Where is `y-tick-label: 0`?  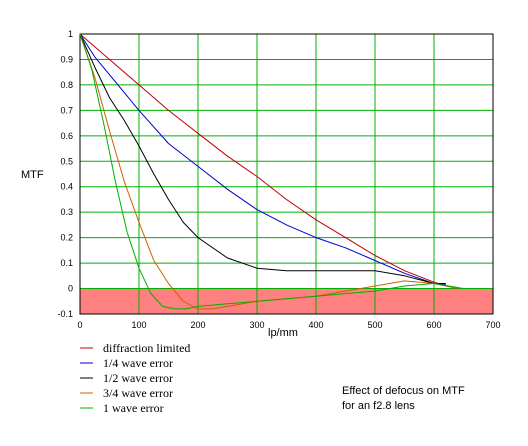
y-tick-label: 0 is located at coordinates (70, 289).